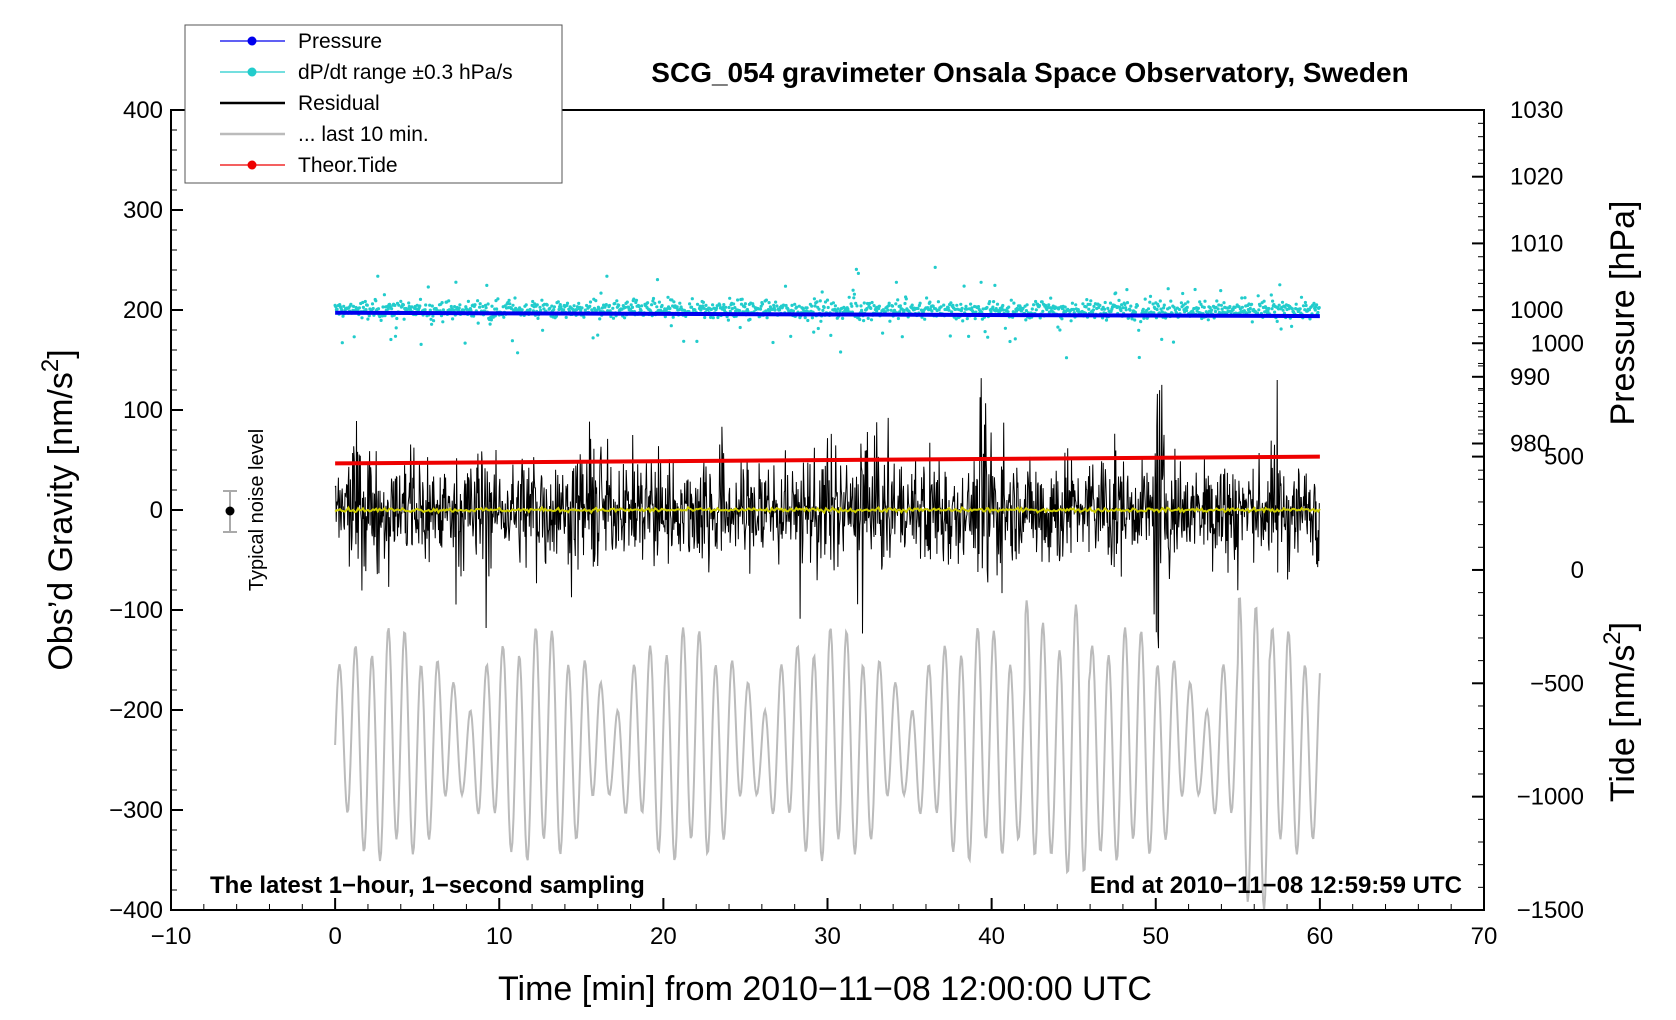 This screenshot has width=1676, height=1020. What do you see at coordinates (136, 710) in the screenshot?
I see `y-tick-label: −200` at bounding box center [136, 710].